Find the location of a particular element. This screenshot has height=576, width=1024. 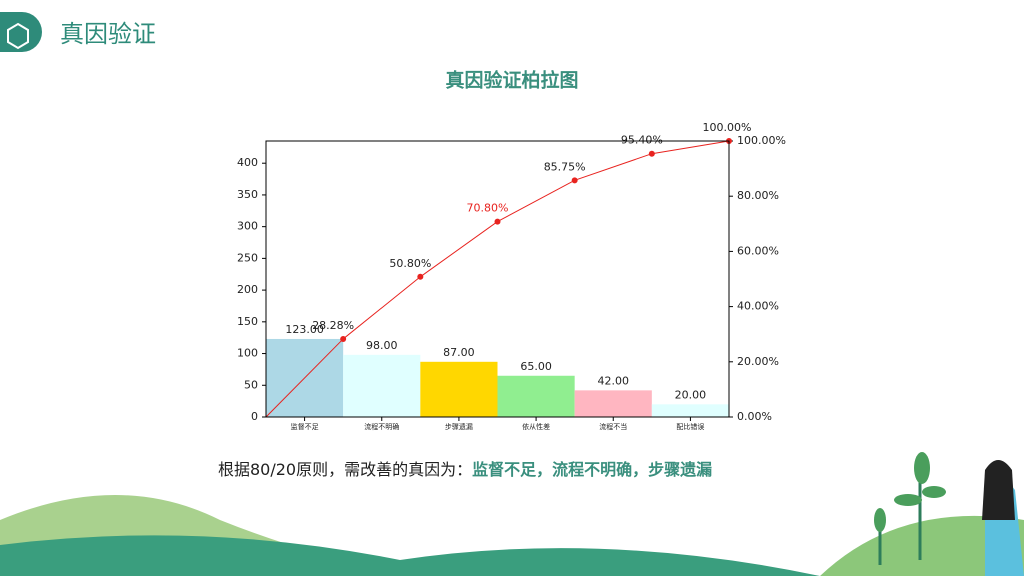

x-tick-label: 步骤遗漏 is located at coordinates (459, 426).